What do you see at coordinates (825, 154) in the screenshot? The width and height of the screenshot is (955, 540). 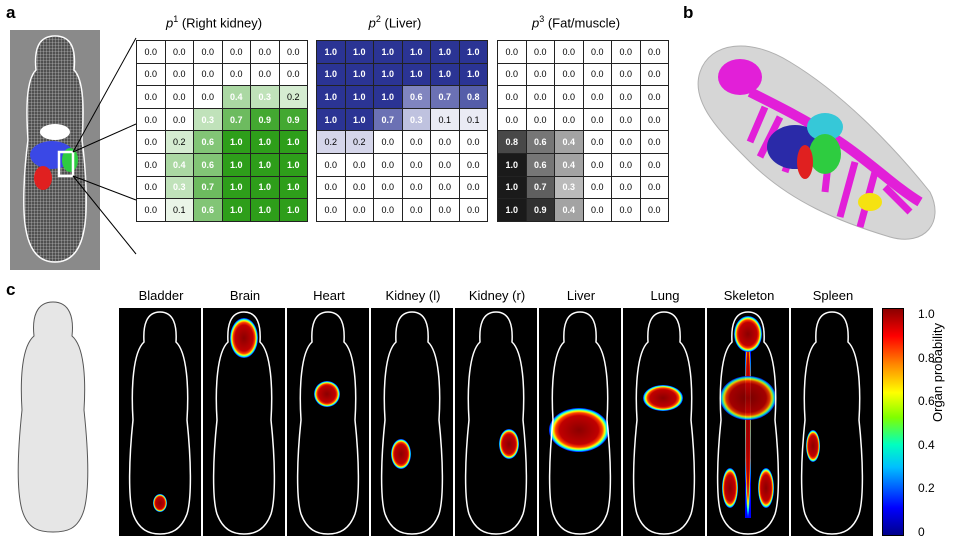 I see `kidney-3d` at bounding box center [825, 154].